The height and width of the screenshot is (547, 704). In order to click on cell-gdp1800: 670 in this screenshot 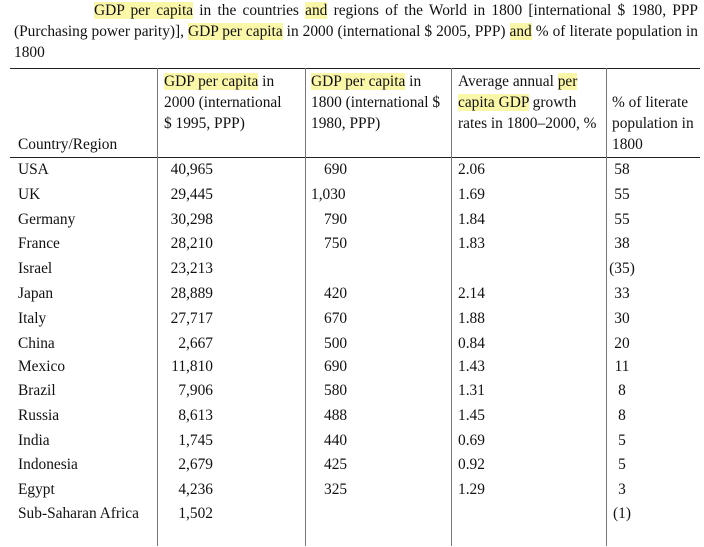, I will do `click(336, 318)`.